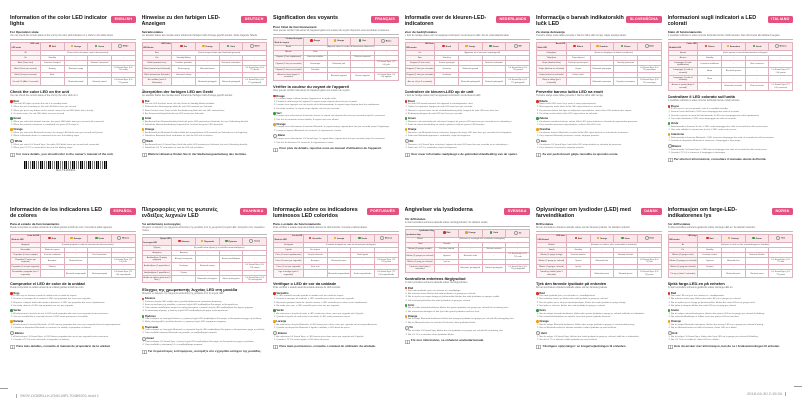 The width and height of the screenshot is (802, 405). What do you see at coordinates (420, 268) in the screenshot?
I see `led-mode-cell: Tänd och släckt (efter 5 sekunder)` at bounding box center [420, 268].